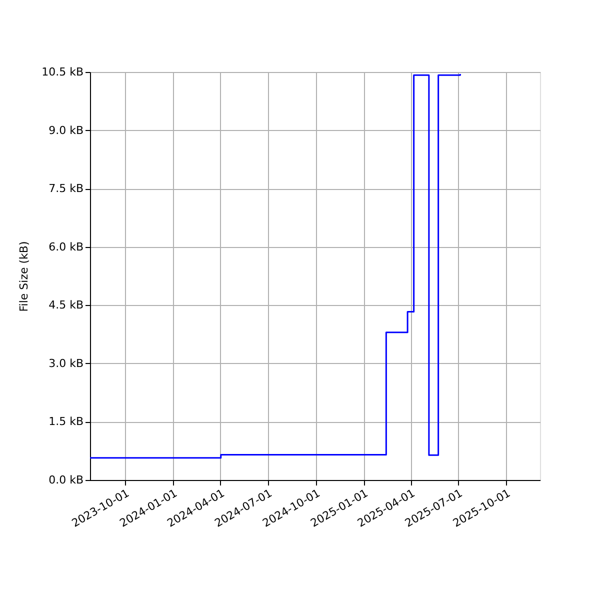 This screenshot has height=600, width=600. Describe the element at coordinates (66, 363) in the screenshot. I see `y-tick-label: 3.0 kB` at that location.